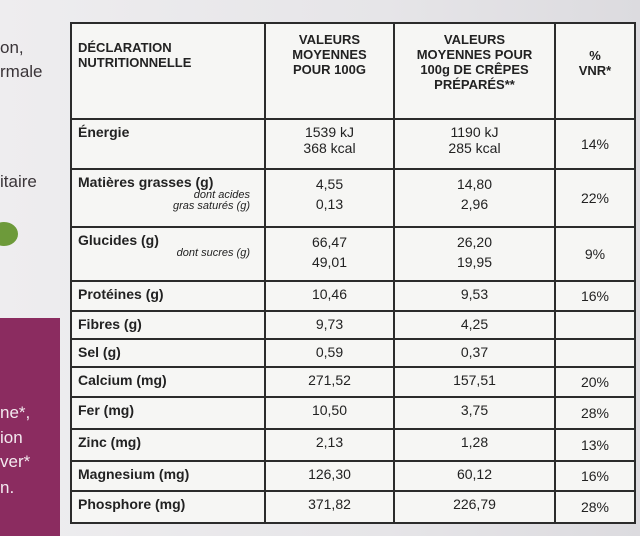 The width and height of the screenshot is (640, 536). I want to click on header-cell: VALEURS MOYENNES POUR 100G, so click(329, 71).